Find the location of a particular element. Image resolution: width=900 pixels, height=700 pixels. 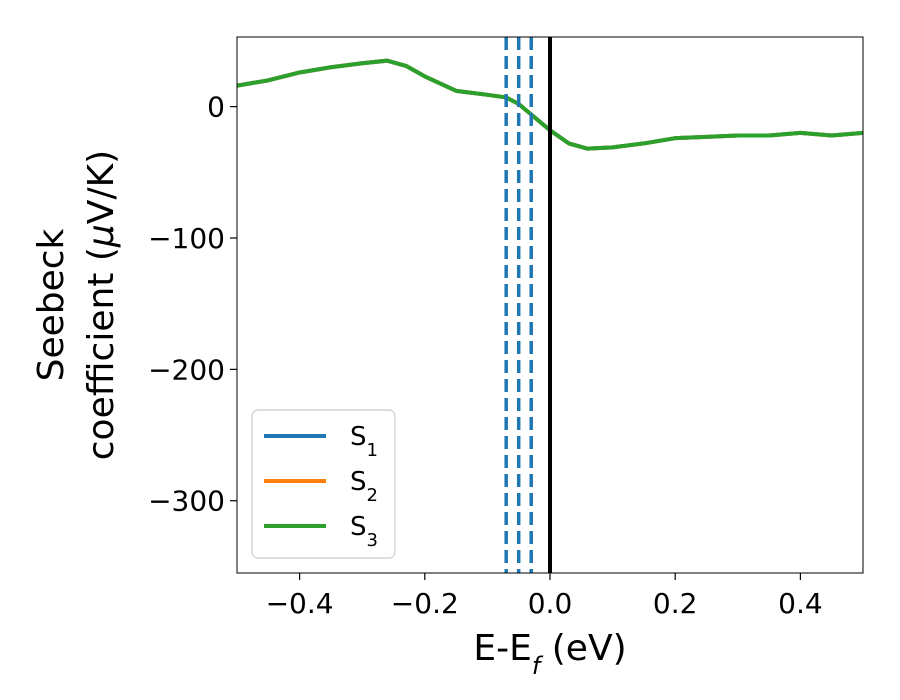

x-axis: −0.4 −0.2 0.0 0.2 0.4 is located at coordinates (544, 596).